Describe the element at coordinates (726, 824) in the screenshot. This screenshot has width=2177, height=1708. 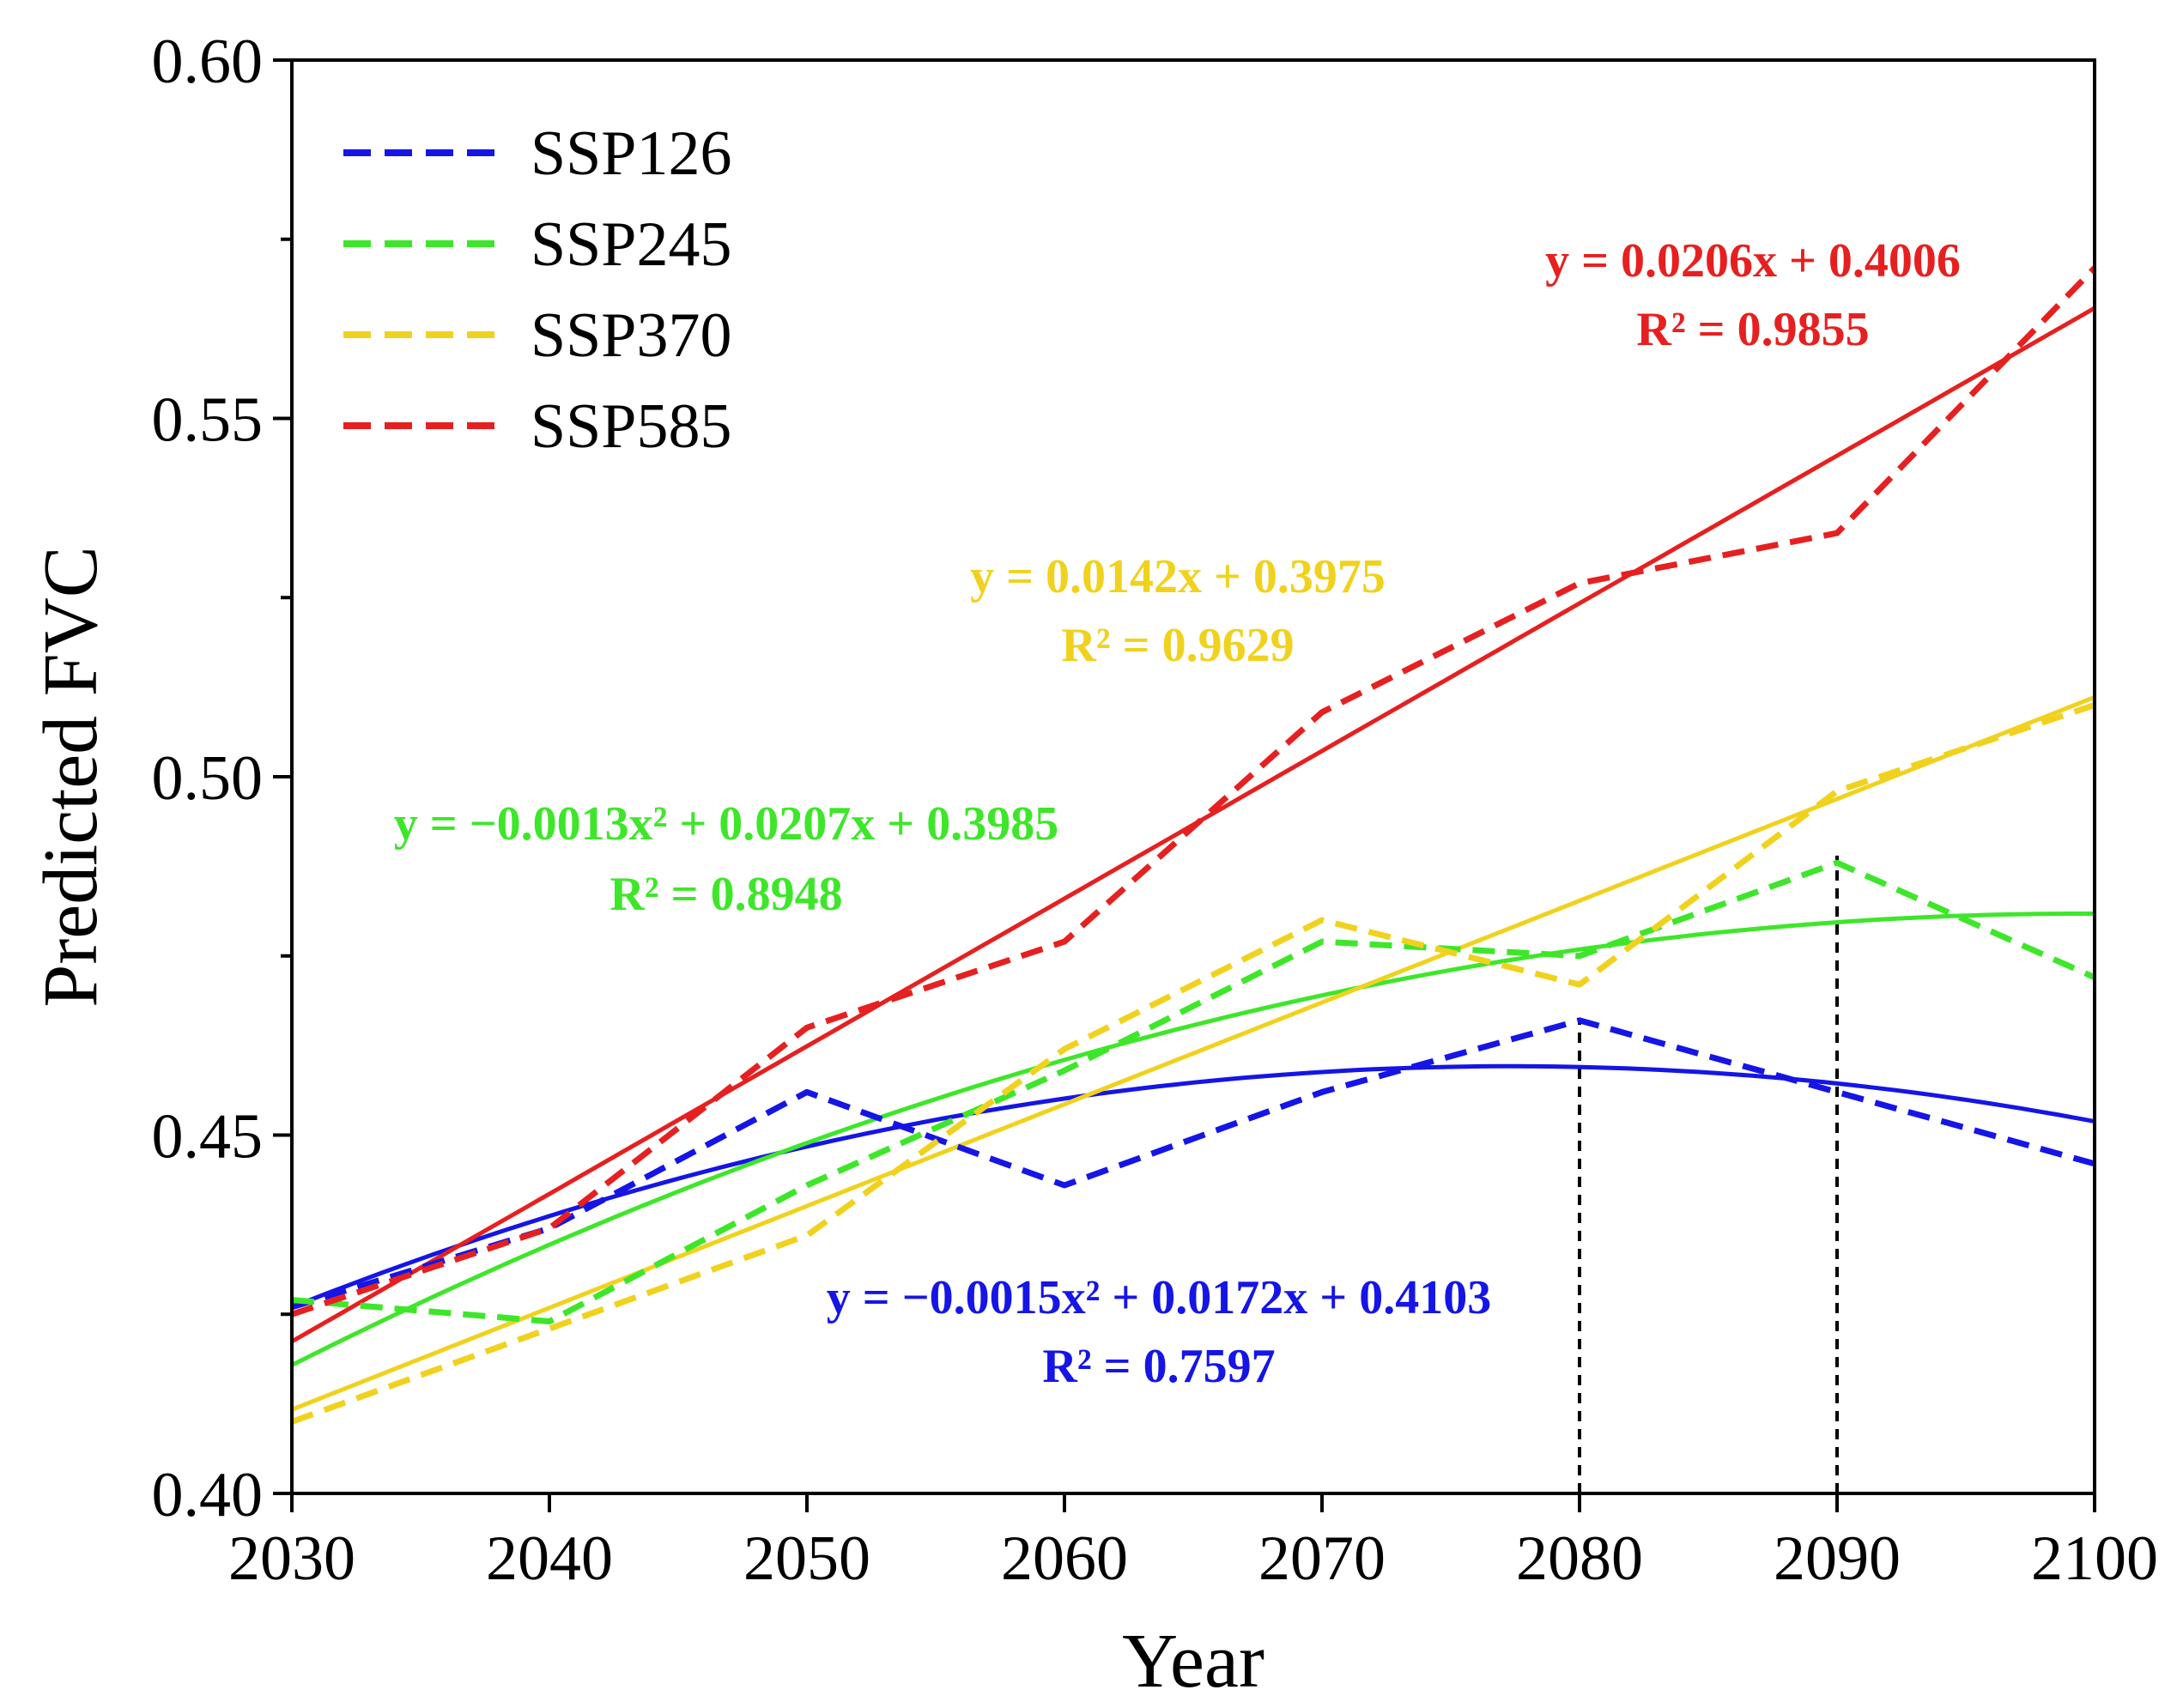
I see `ssp245-equation: y = −0.0013x² + 0.0207x + 0.3985` at that location.